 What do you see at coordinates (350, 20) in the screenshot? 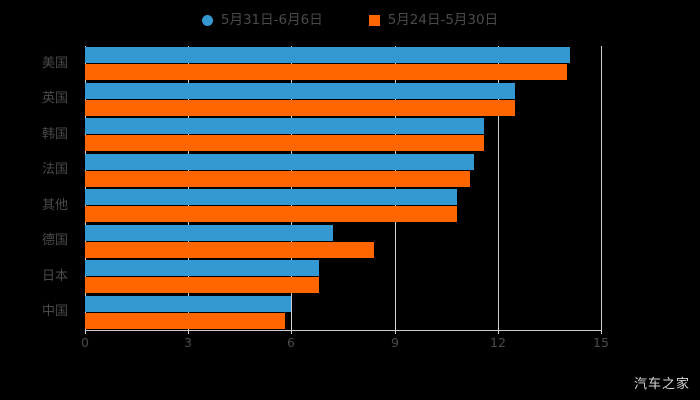
I see `chart-legend: 5月31日-6月6日 5月24日-5月30日` at bounding box center [350, 20].